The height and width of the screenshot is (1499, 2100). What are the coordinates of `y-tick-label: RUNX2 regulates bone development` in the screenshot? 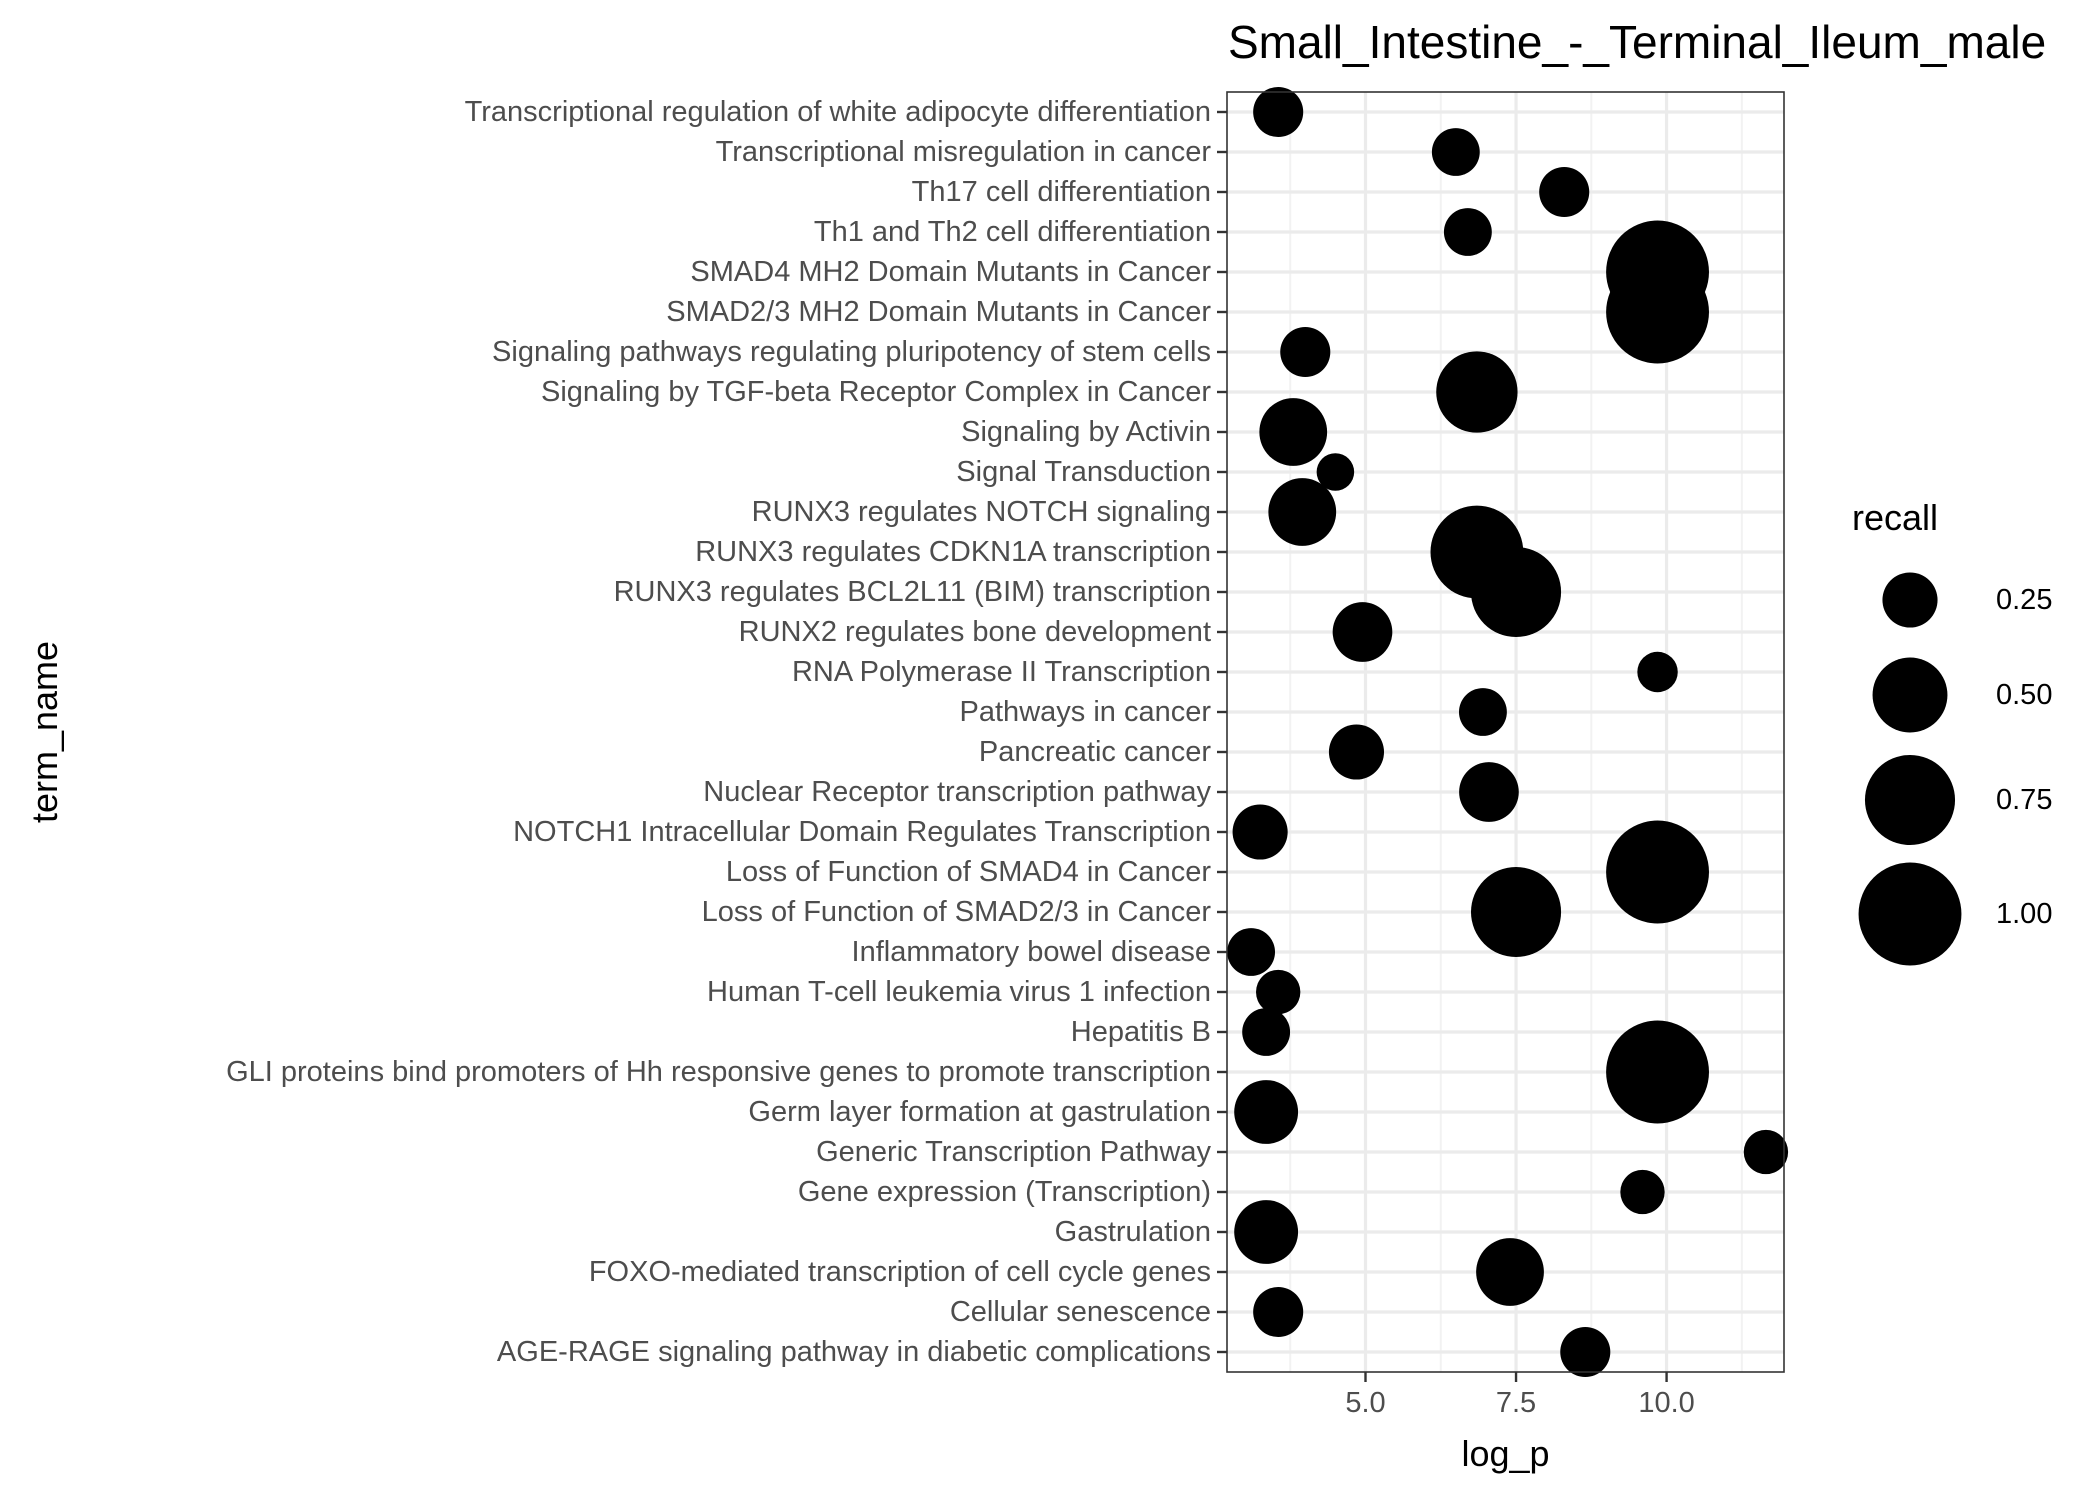 It's located at (975, 632).